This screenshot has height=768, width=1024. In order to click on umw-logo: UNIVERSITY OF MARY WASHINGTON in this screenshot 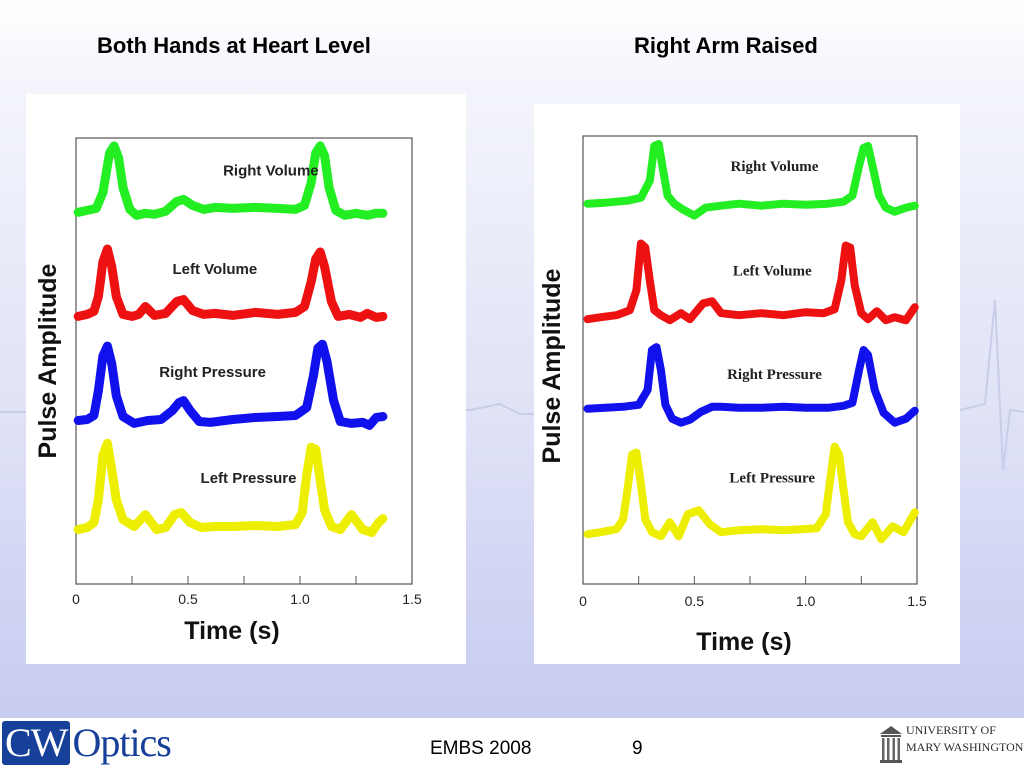, I will do `click(951, 744)`.